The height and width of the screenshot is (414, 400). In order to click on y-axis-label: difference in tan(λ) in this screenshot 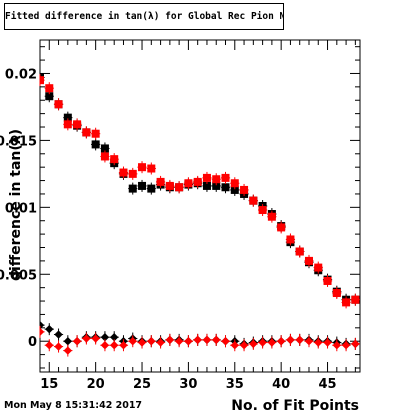, I will do `click(16, 205)`.